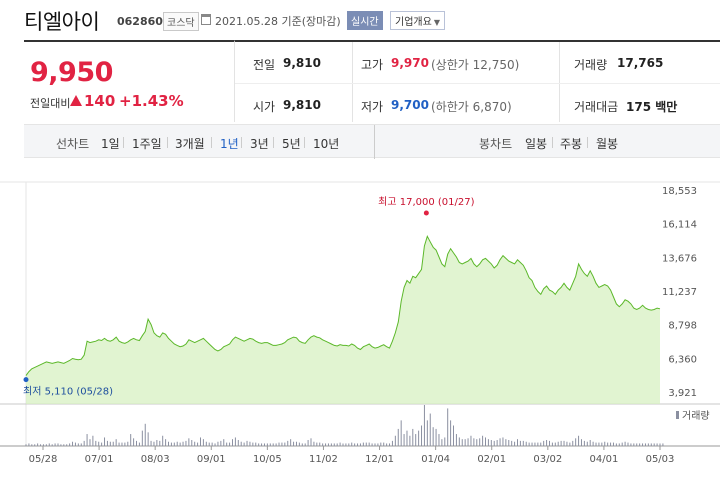  Describe the element at coordinates (129, 81) in the screenshot. I see `price-summary: 9,950 전일대비 140 +1.43%` at that location.